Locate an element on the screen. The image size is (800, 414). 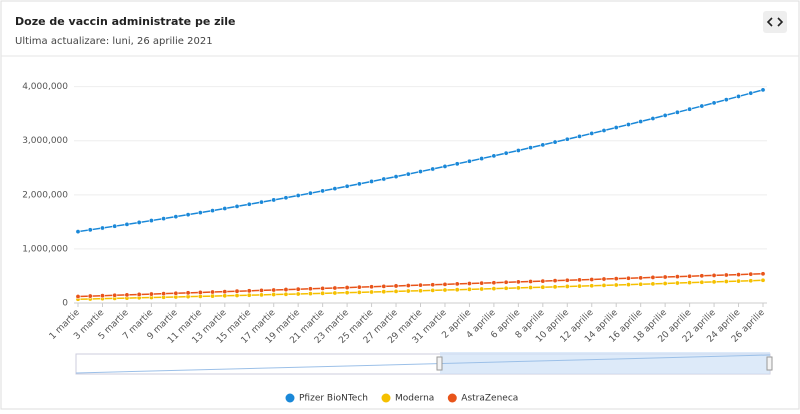
code-icon is located at coordinates (775, 22).